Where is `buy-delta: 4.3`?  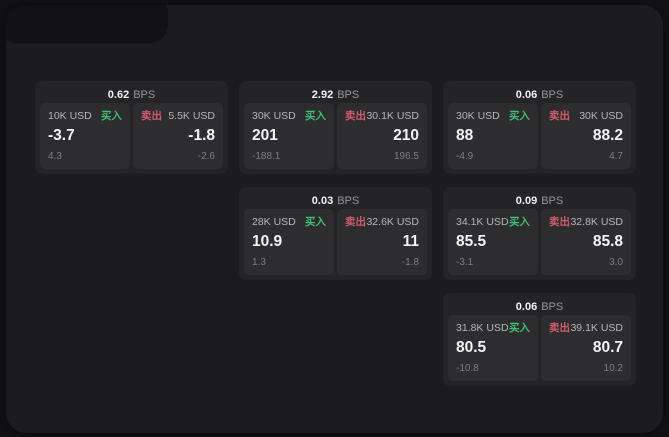 buy-delta: 4.3 is located at coordinates (55, 156).